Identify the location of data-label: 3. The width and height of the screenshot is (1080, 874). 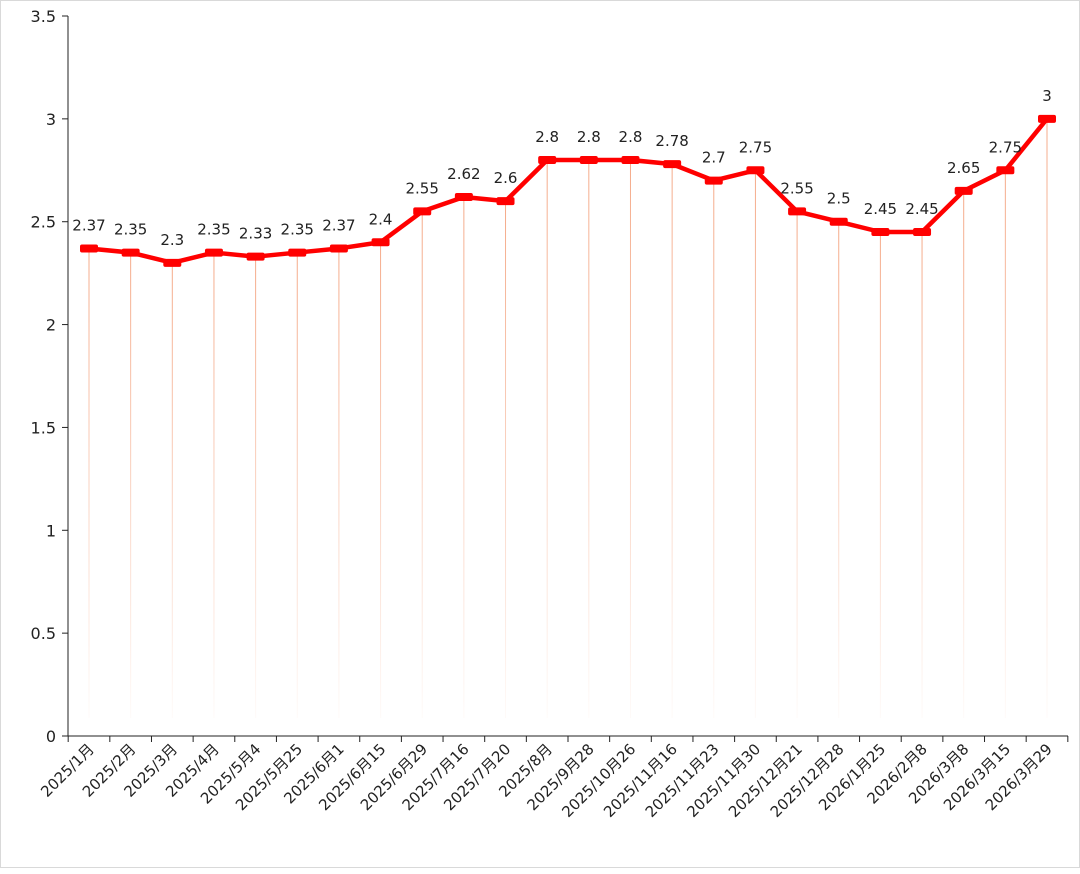
(1047, 96).